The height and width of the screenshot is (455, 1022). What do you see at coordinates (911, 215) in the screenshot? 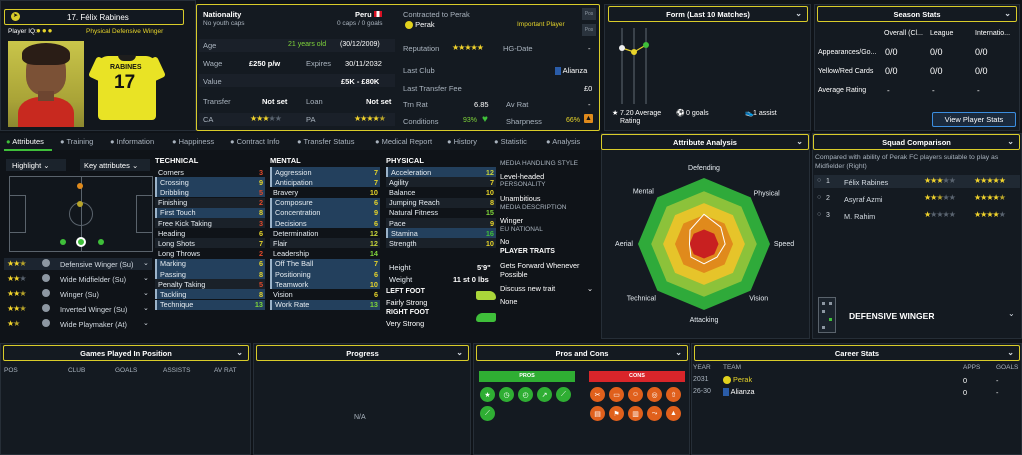
I see `squad-row: ○ 3 M. Rahim ★★★★★ ★★★★★` at bounding box center [911, 215].